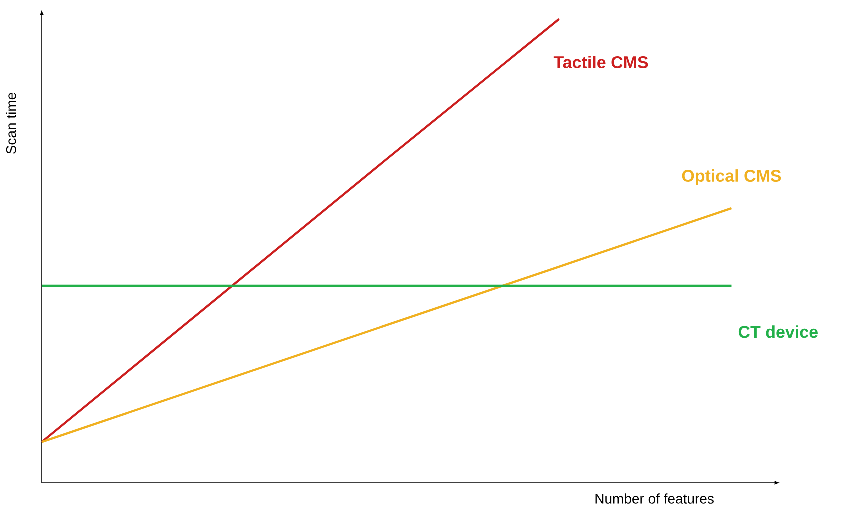 The image size is (867, 517). Describe the element at coordinates (778, 332) in the screenshot. I see `text: CT device` at that location.